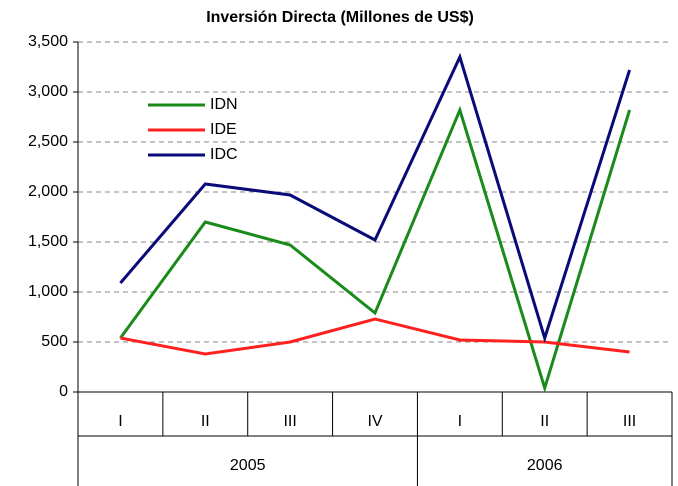 This screenshot has width=678, height=486. What do you see at coordinates (374, 421) in the screenshot?
I see `x-tick-label: IV` at bounding box center [374, 421].